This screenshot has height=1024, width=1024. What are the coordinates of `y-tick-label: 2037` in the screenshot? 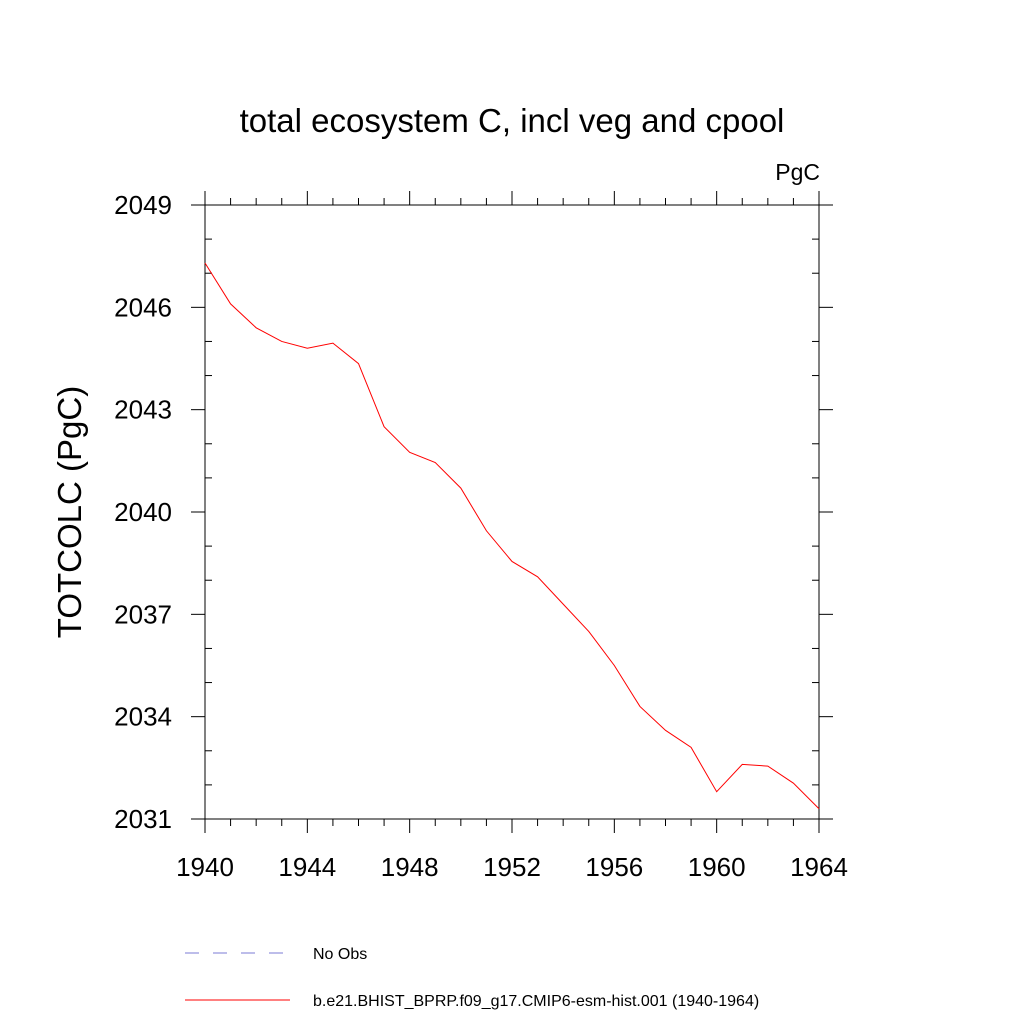 It's located at (143, 614).